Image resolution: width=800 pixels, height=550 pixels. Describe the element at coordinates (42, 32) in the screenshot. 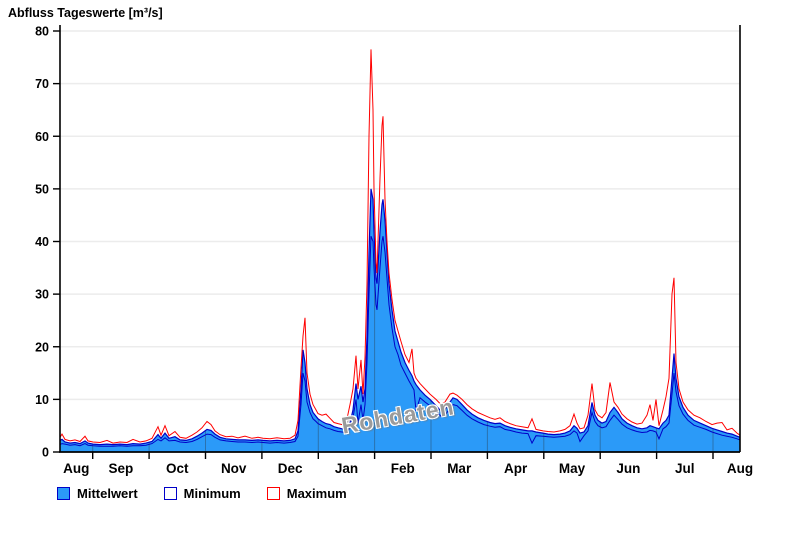

I see `svg-text: 80` at that location.